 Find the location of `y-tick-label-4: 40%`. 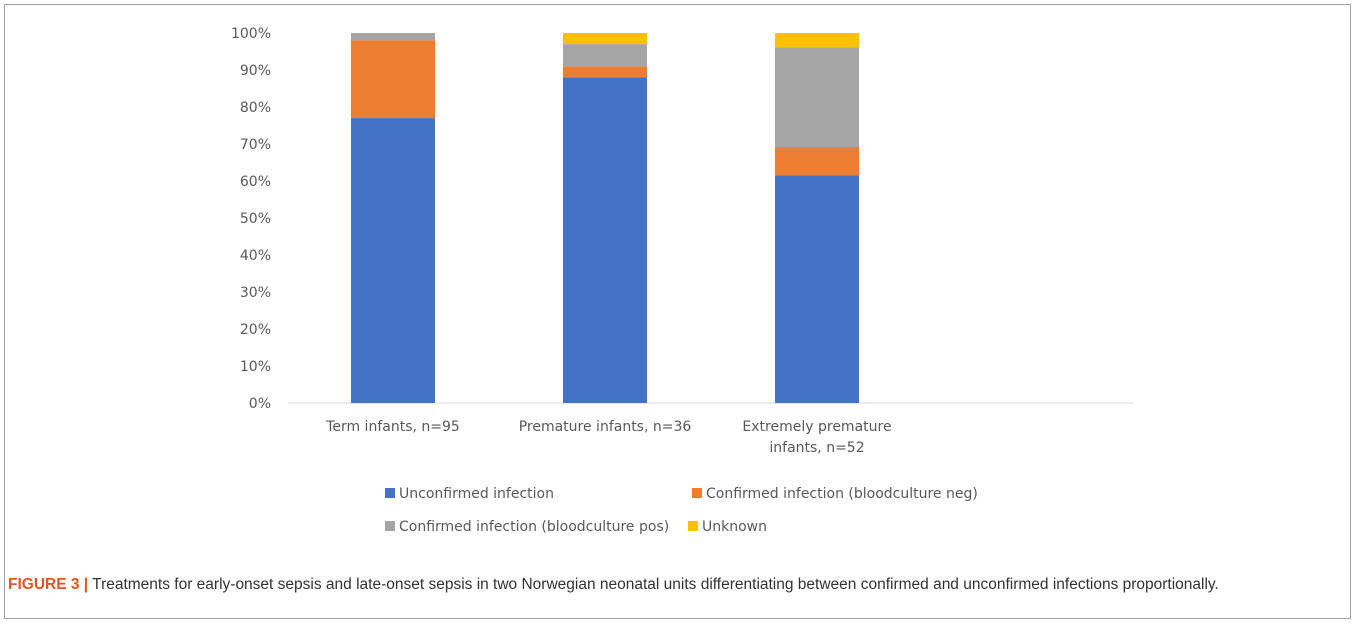

y-tick-label-4: 40% is located at coordinates (255, 256).